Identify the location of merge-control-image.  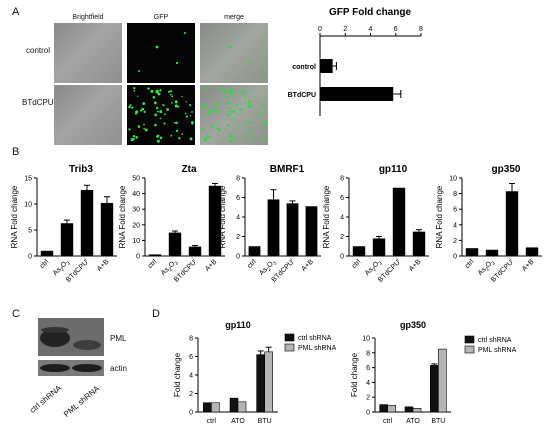
(234, 53).